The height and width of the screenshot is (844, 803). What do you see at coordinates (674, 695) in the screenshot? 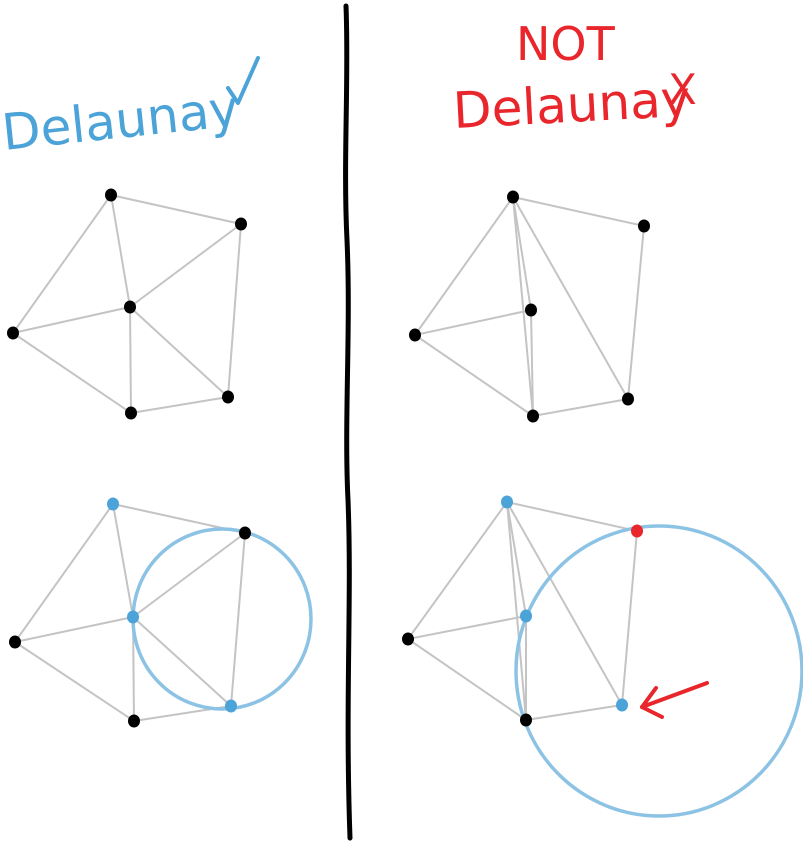
I see `arrow-shaft` at bounding box center [674, 695].